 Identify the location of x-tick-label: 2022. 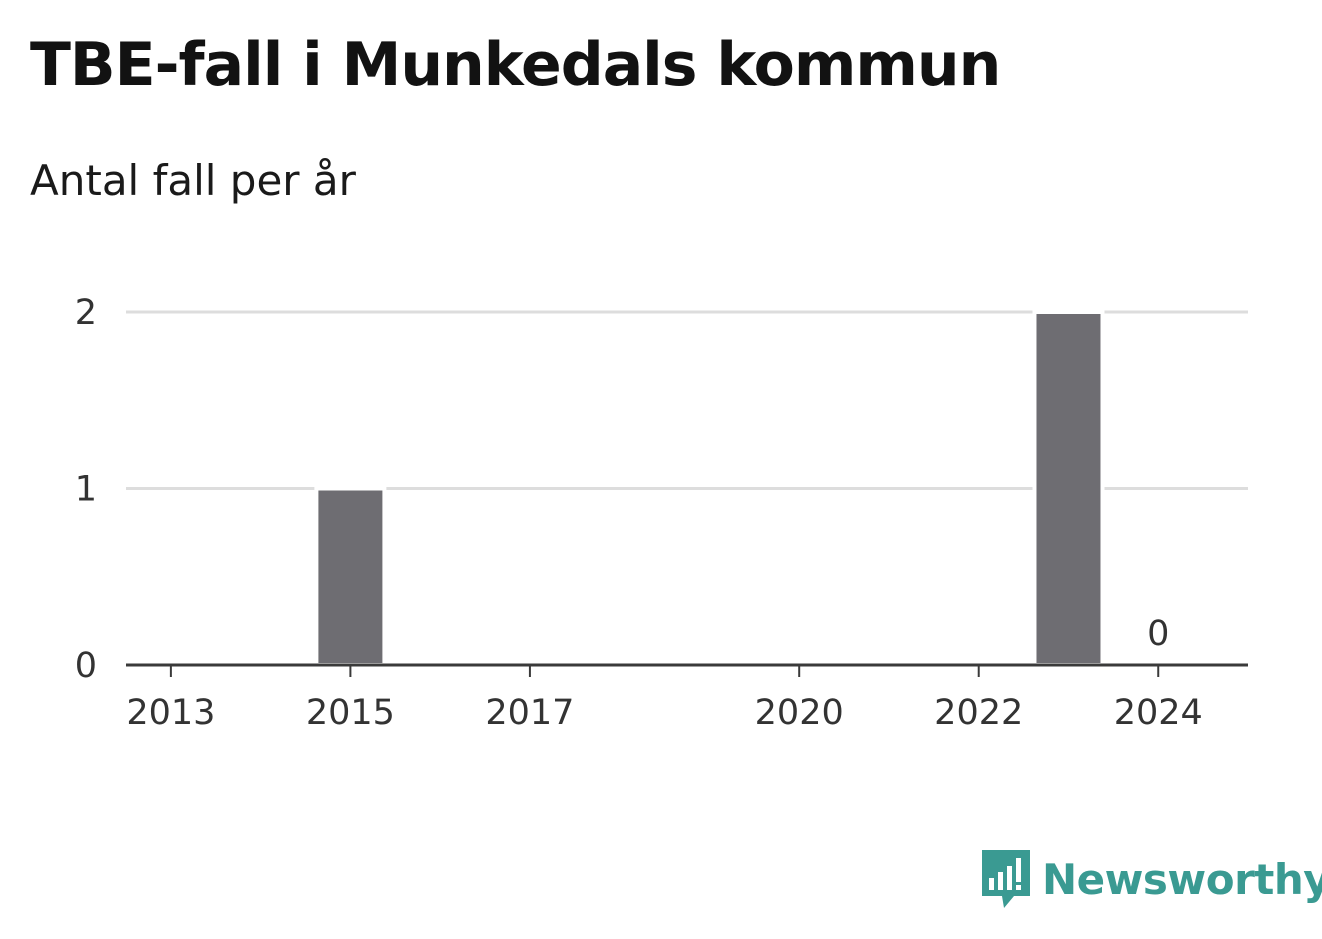
(978, 713).